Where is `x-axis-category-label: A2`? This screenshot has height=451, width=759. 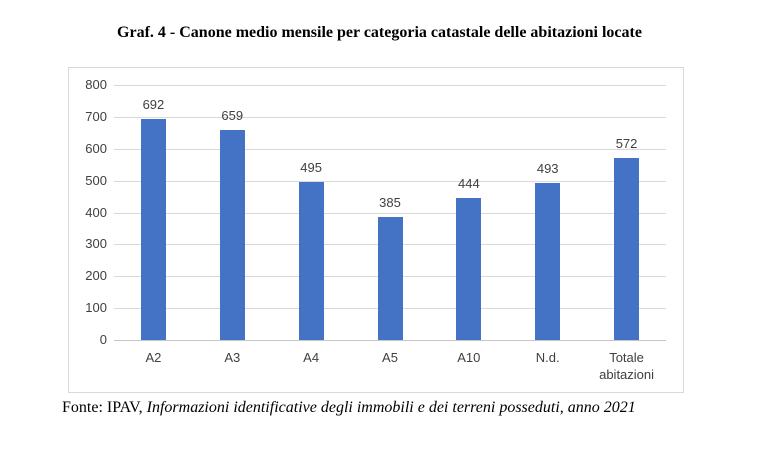 x-axis-category-label: A2 is located at coordinates (153, 357).